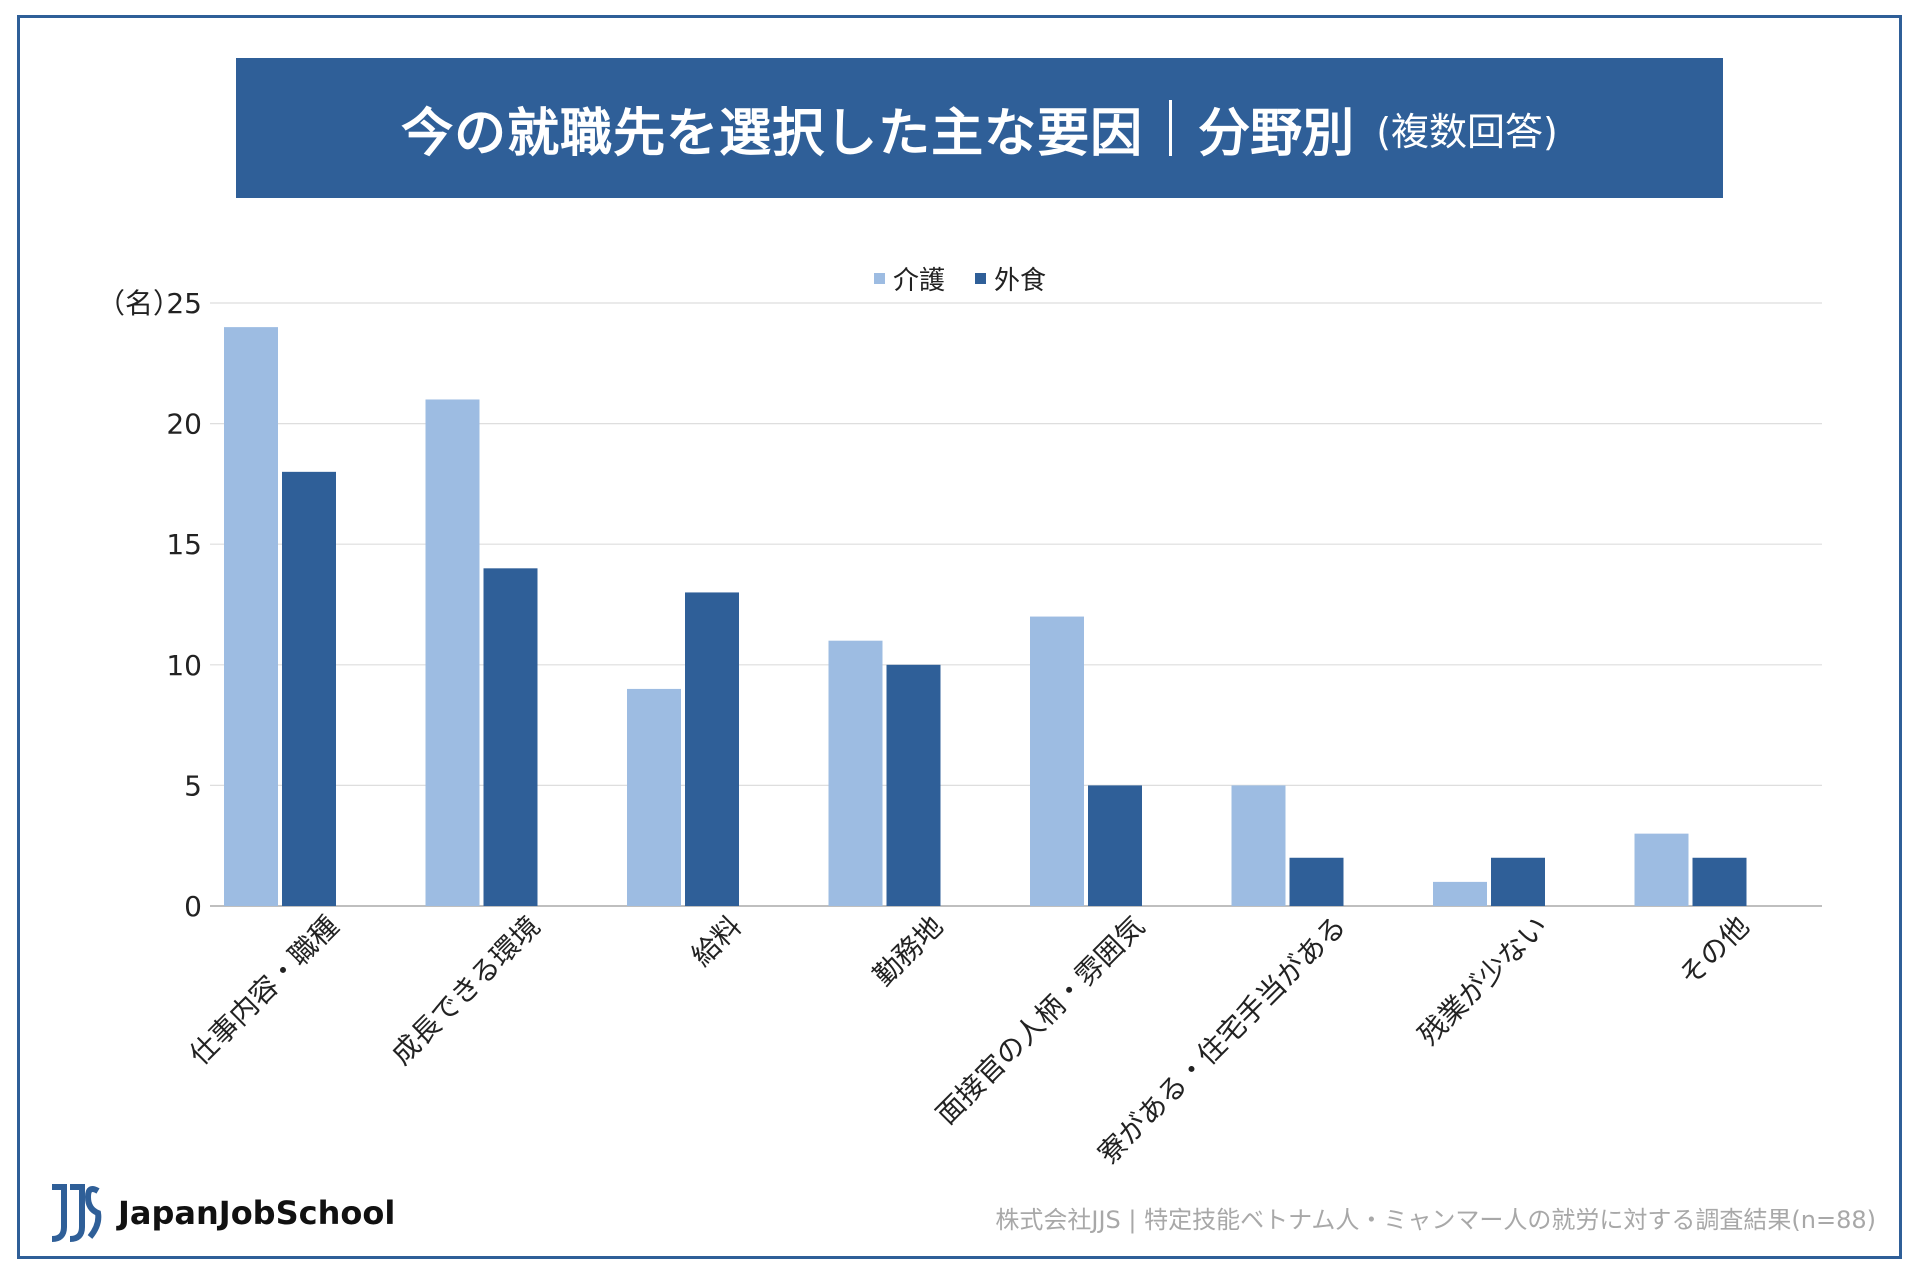 The width and height of the screenshot is (1920, 1280). I want to click on x-tick-label: 勤務地, so click(908, 951).